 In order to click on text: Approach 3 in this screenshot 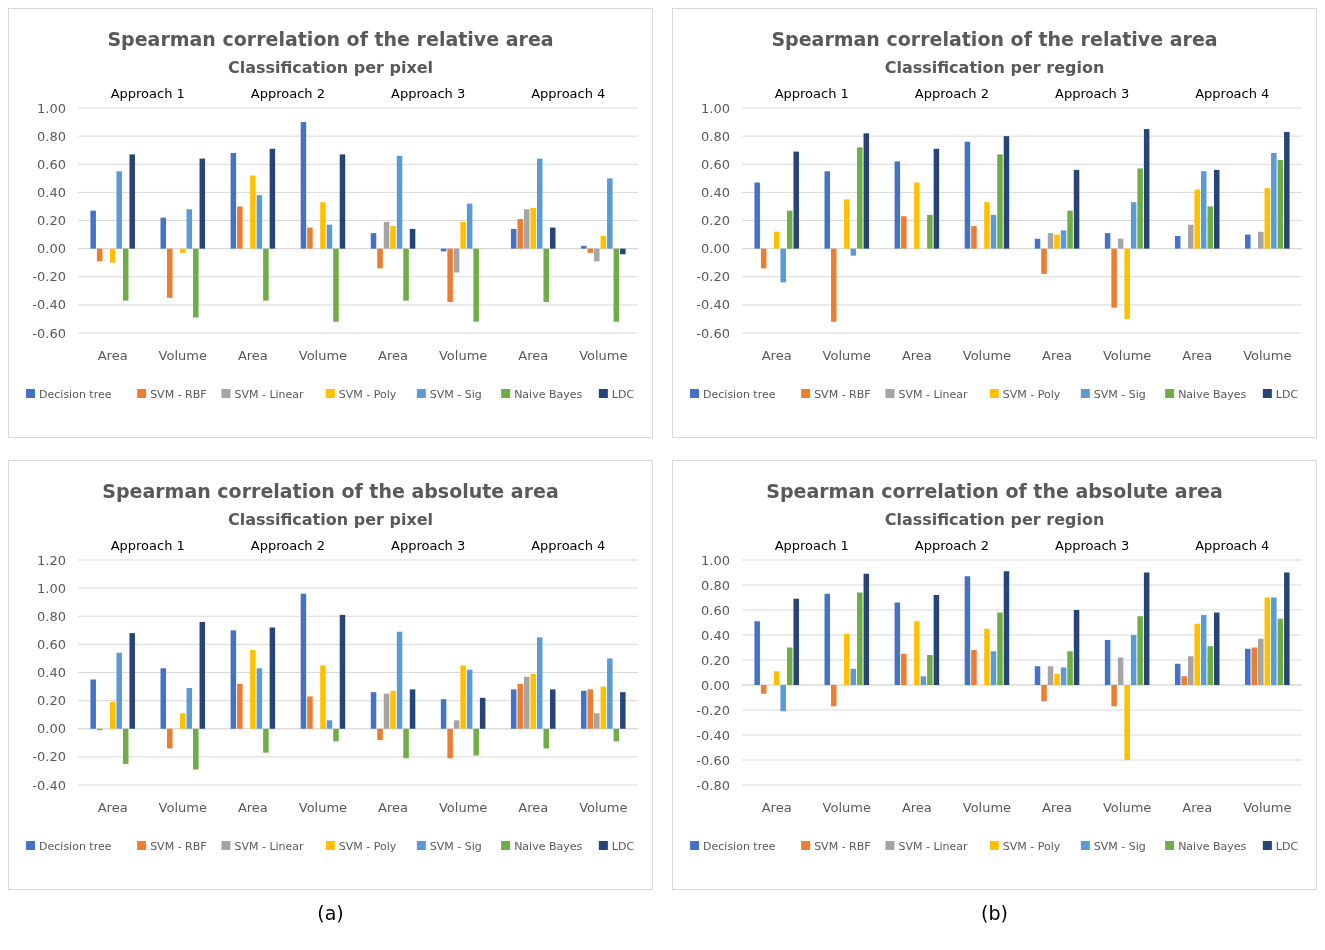, I will do `click(1092, 545)`.